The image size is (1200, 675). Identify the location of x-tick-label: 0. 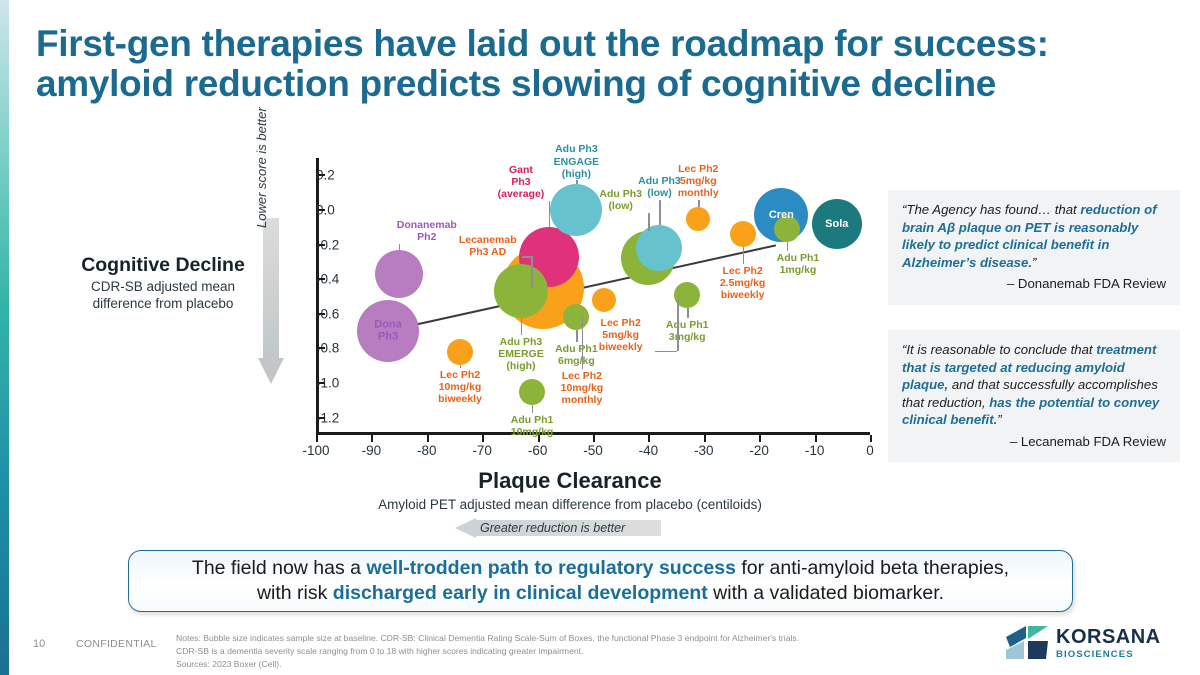
(870, 450).